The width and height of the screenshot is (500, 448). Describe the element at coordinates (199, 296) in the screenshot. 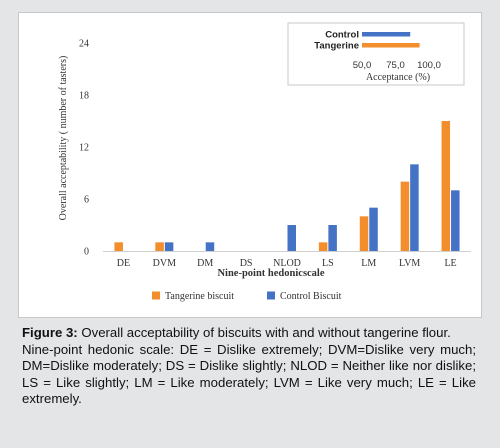

I see `legend-label: Tangerine biscuit` at that location.